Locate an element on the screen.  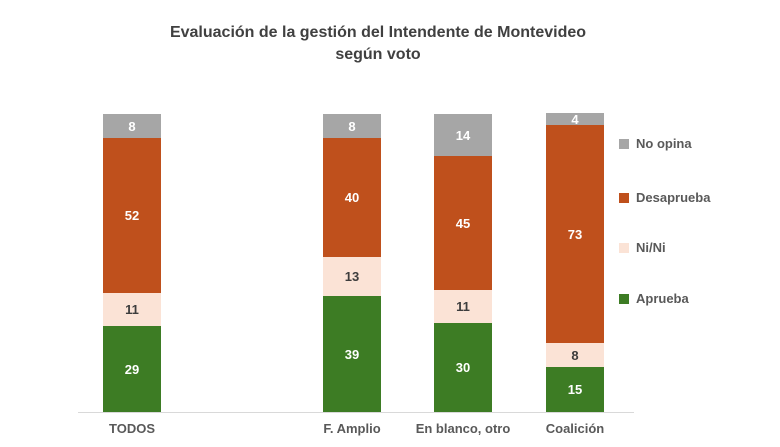
bar-segment-ni-ni: 13 is located at coordinates (352, 276).